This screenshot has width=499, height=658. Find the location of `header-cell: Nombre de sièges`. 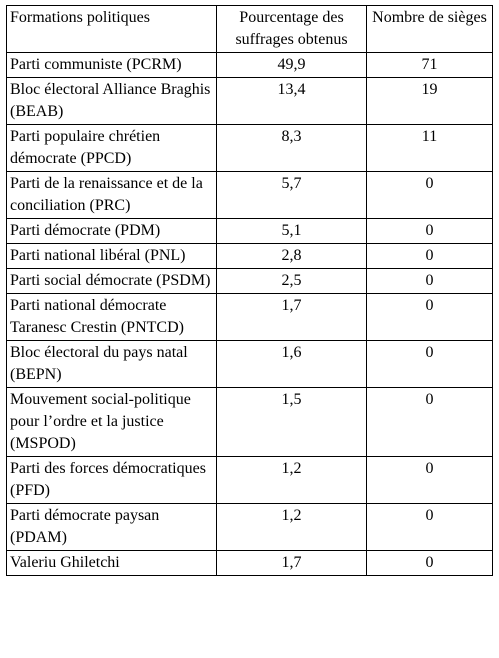

header-cell: Nombre de sièges is located at coordinates (429, 29).